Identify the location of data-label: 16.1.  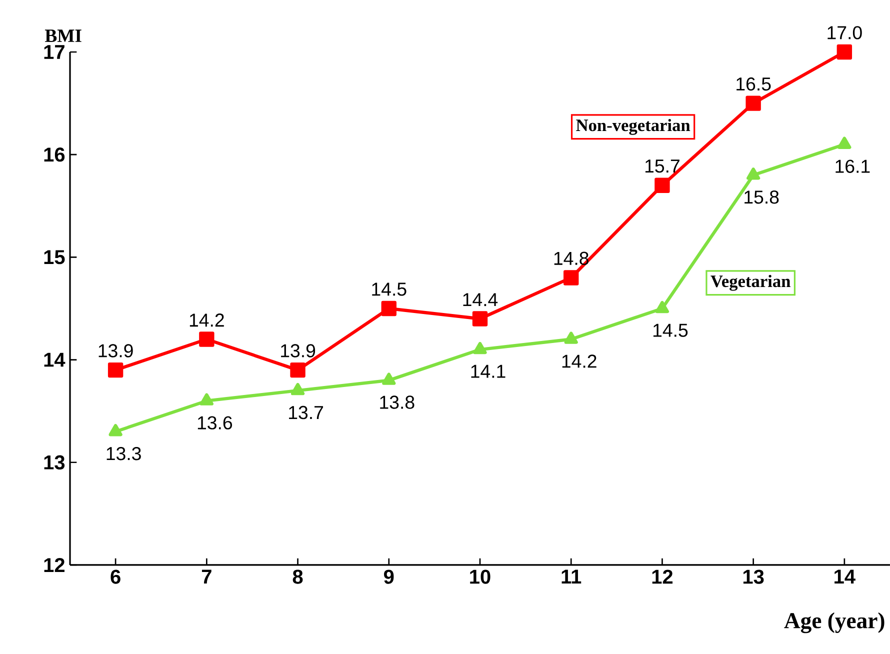
(853, 166).